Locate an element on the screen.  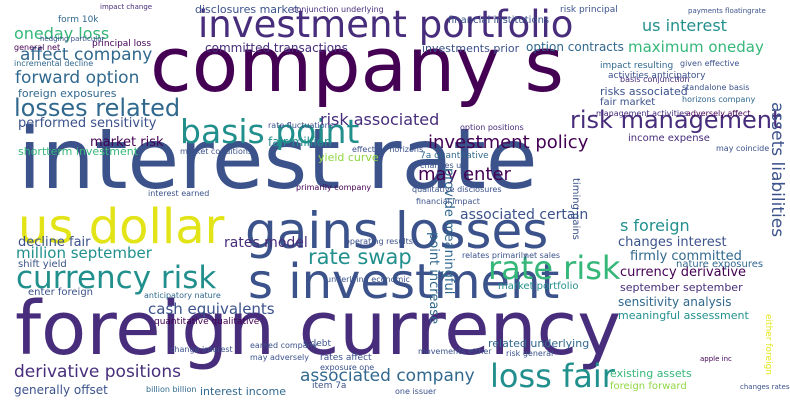
word: firmly committed is located at coordinates (686, 256).